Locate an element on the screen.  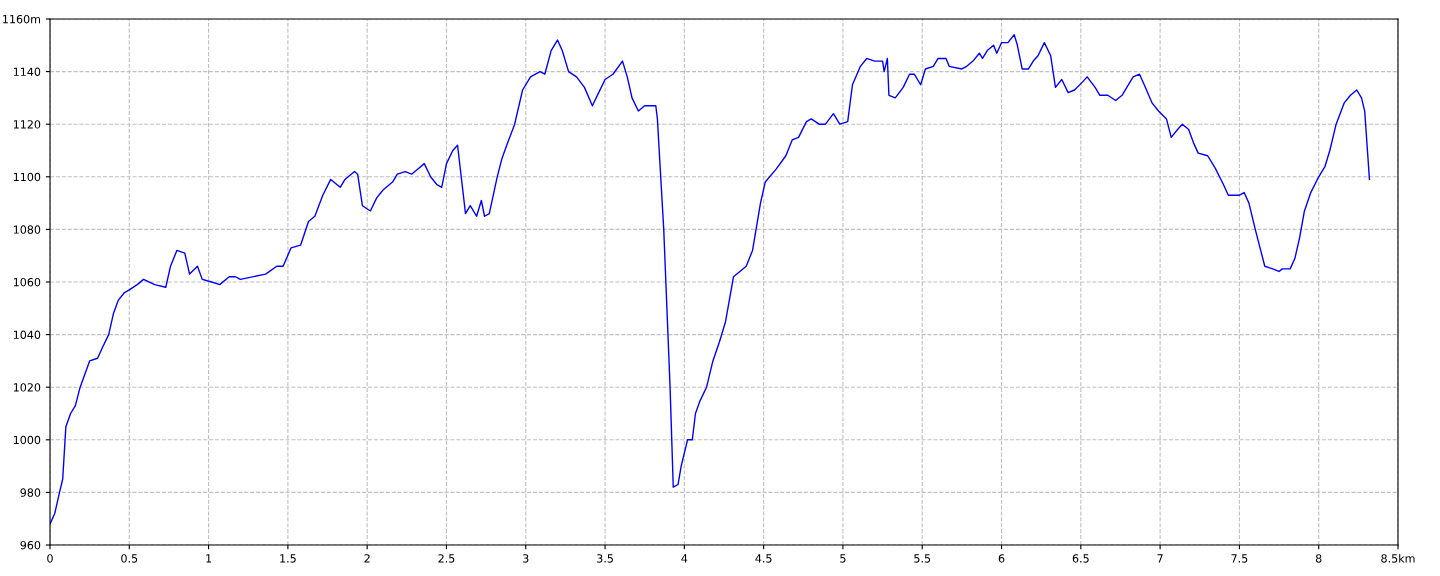
y-tick-label: 1120 is located at coordinates (27, 124).